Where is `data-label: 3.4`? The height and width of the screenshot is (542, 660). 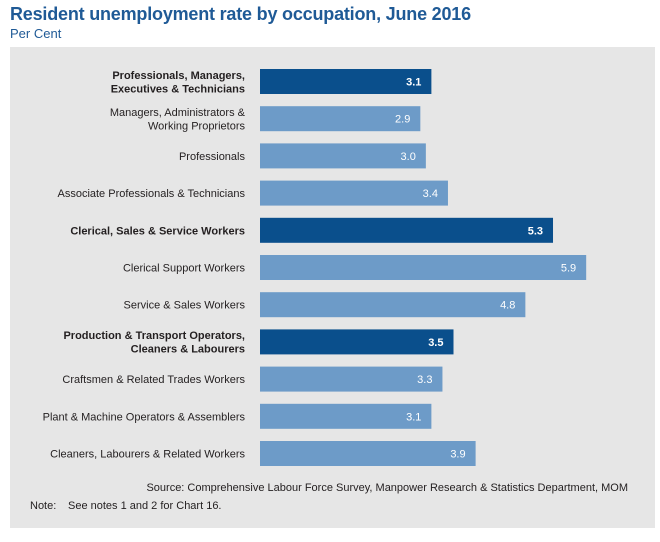
data-label: 3.4 is located at coordinates (430, 194).